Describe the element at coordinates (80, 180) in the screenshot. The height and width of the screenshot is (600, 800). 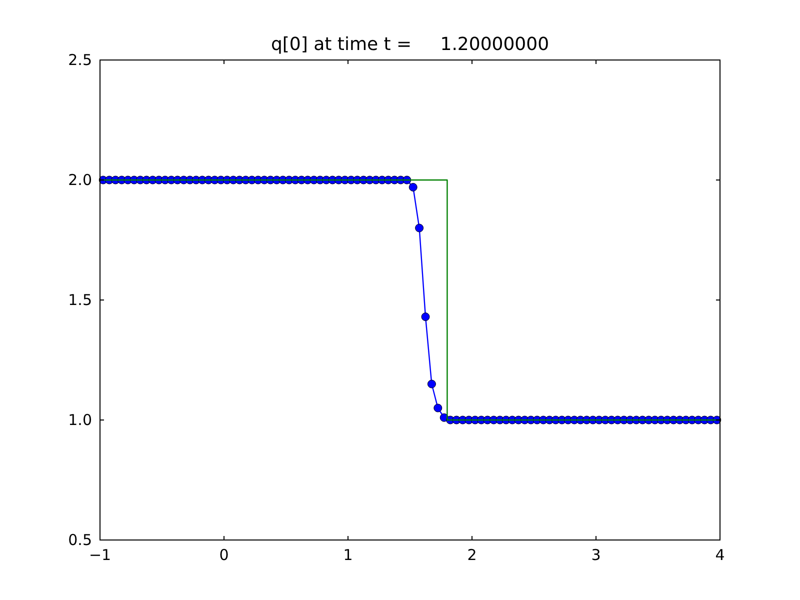
I see `y-tick-label: 2.0` at that location.